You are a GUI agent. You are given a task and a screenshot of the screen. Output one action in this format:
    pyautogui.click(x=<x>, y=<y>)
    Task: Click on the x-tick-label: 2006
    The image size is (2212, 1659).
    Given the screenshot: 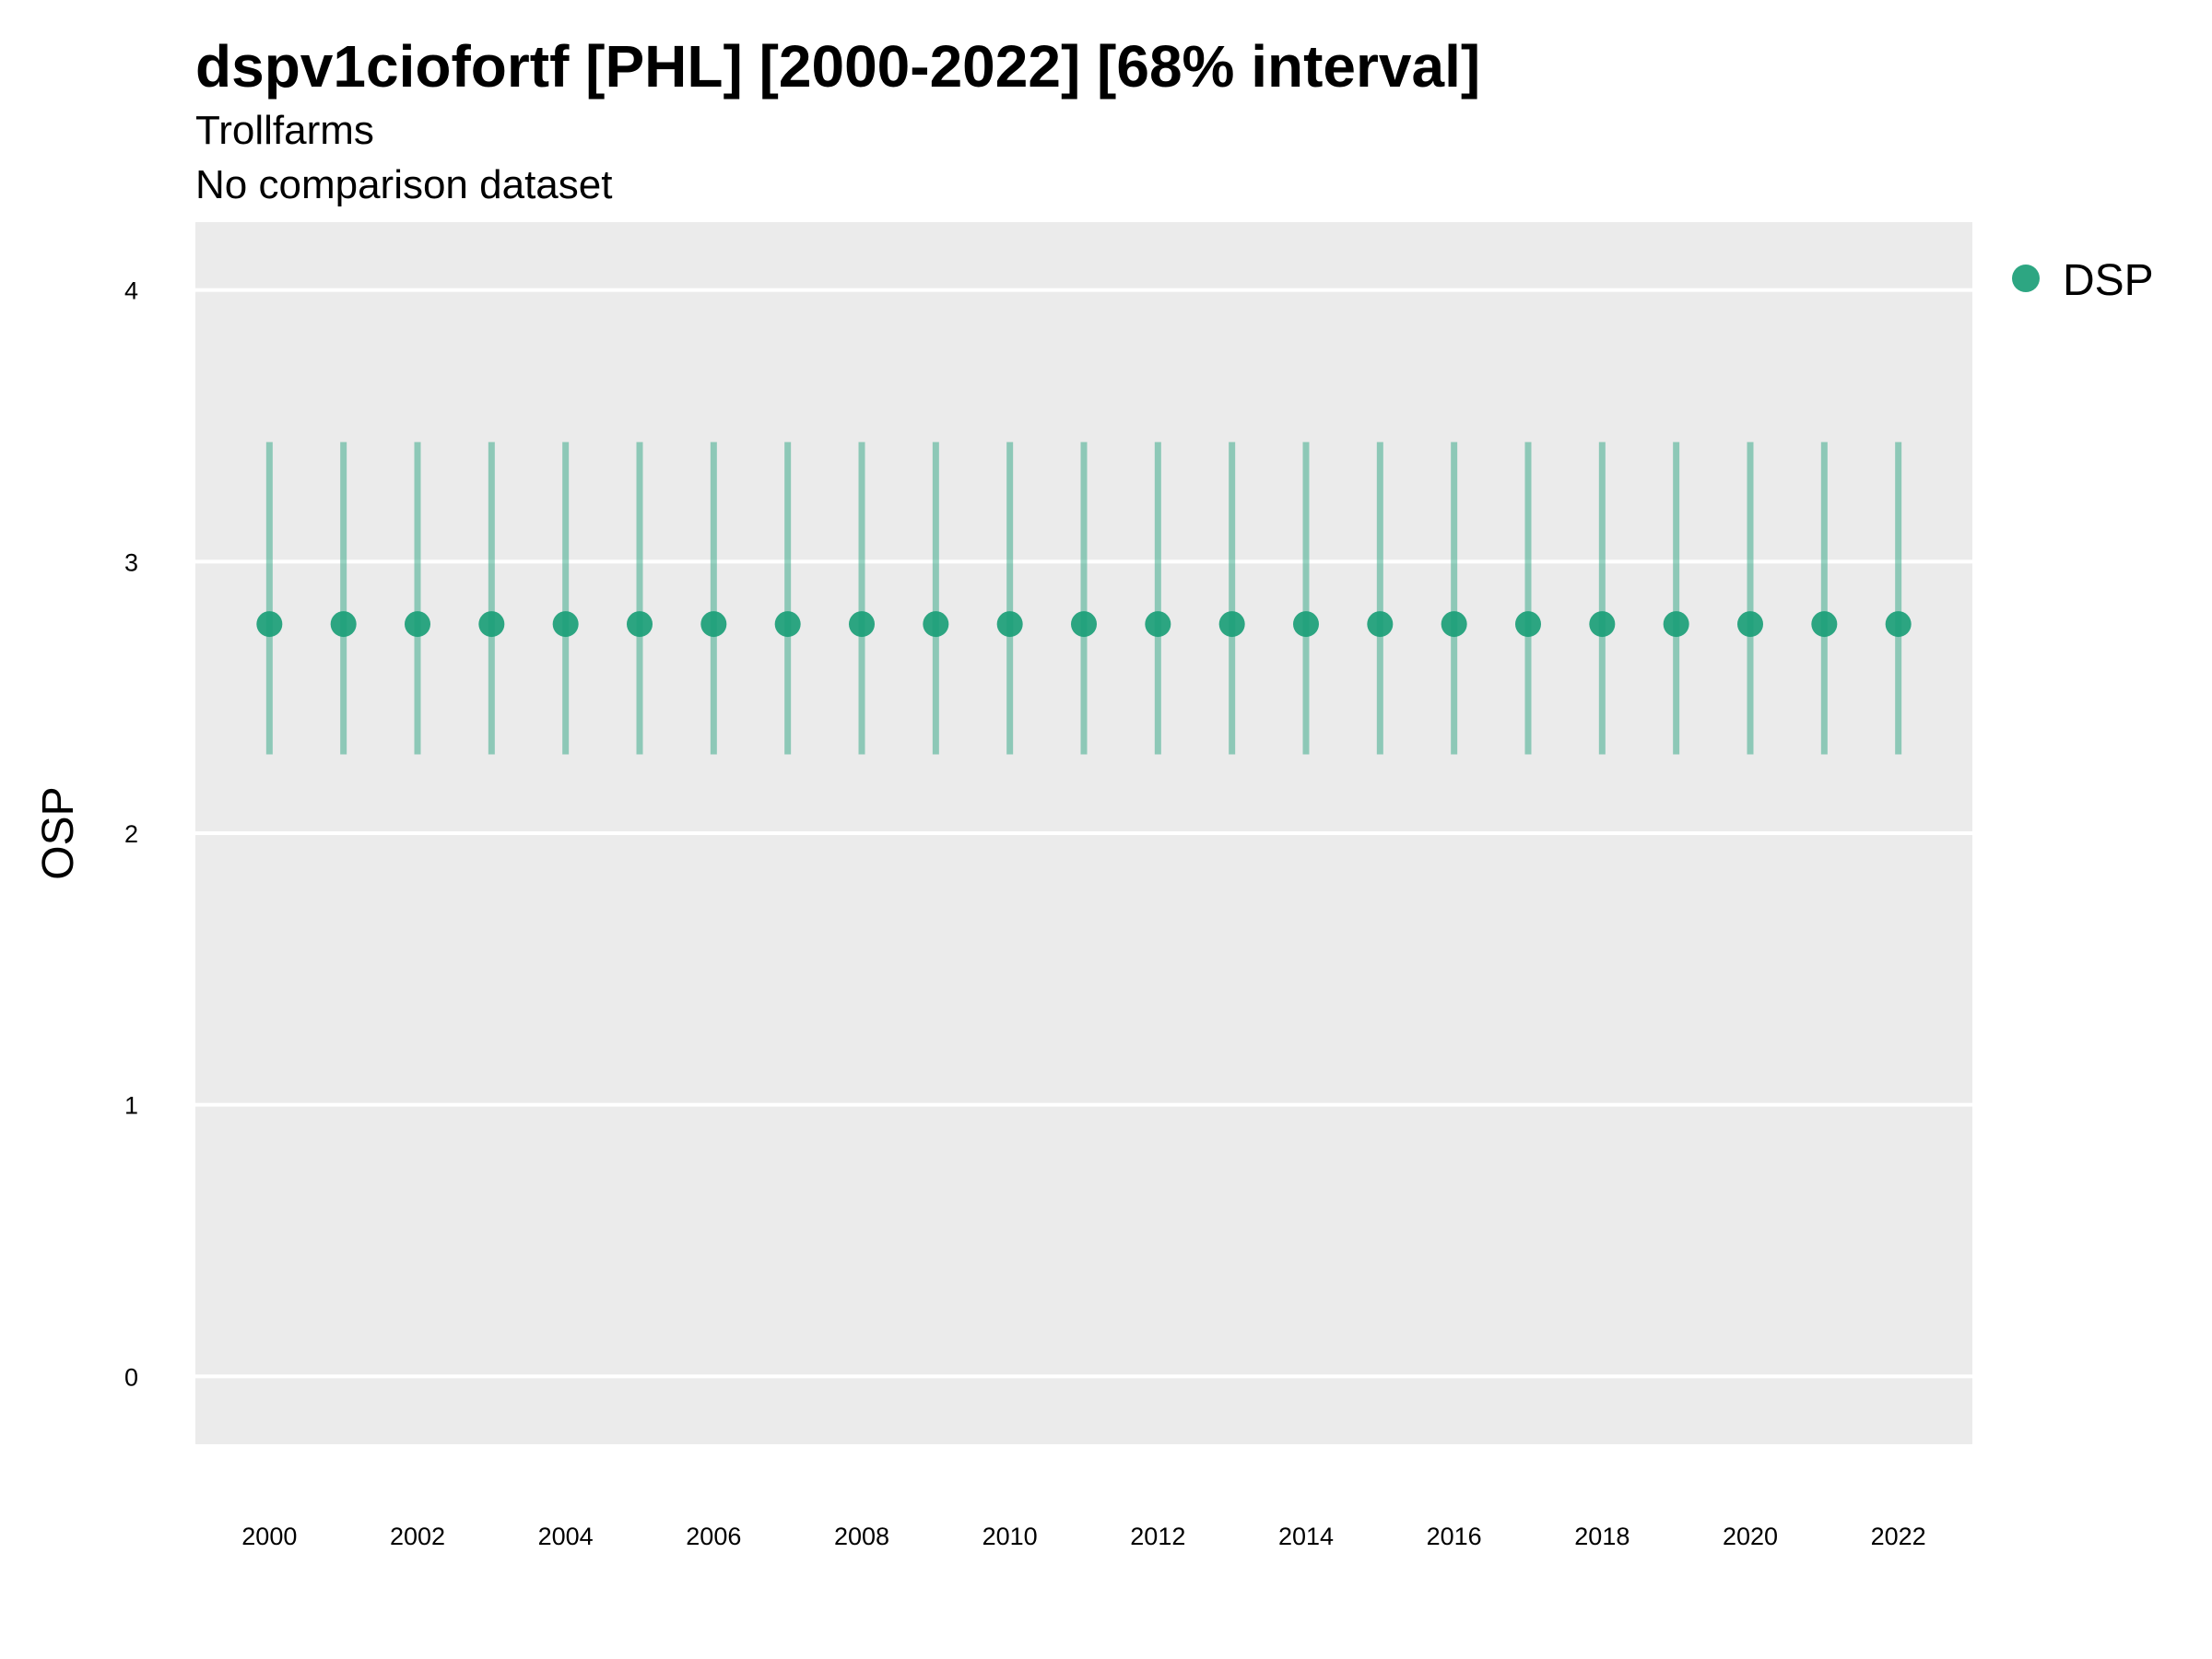 What is the action you would take?
    pyautogui.click(x=713, y=1536)
    